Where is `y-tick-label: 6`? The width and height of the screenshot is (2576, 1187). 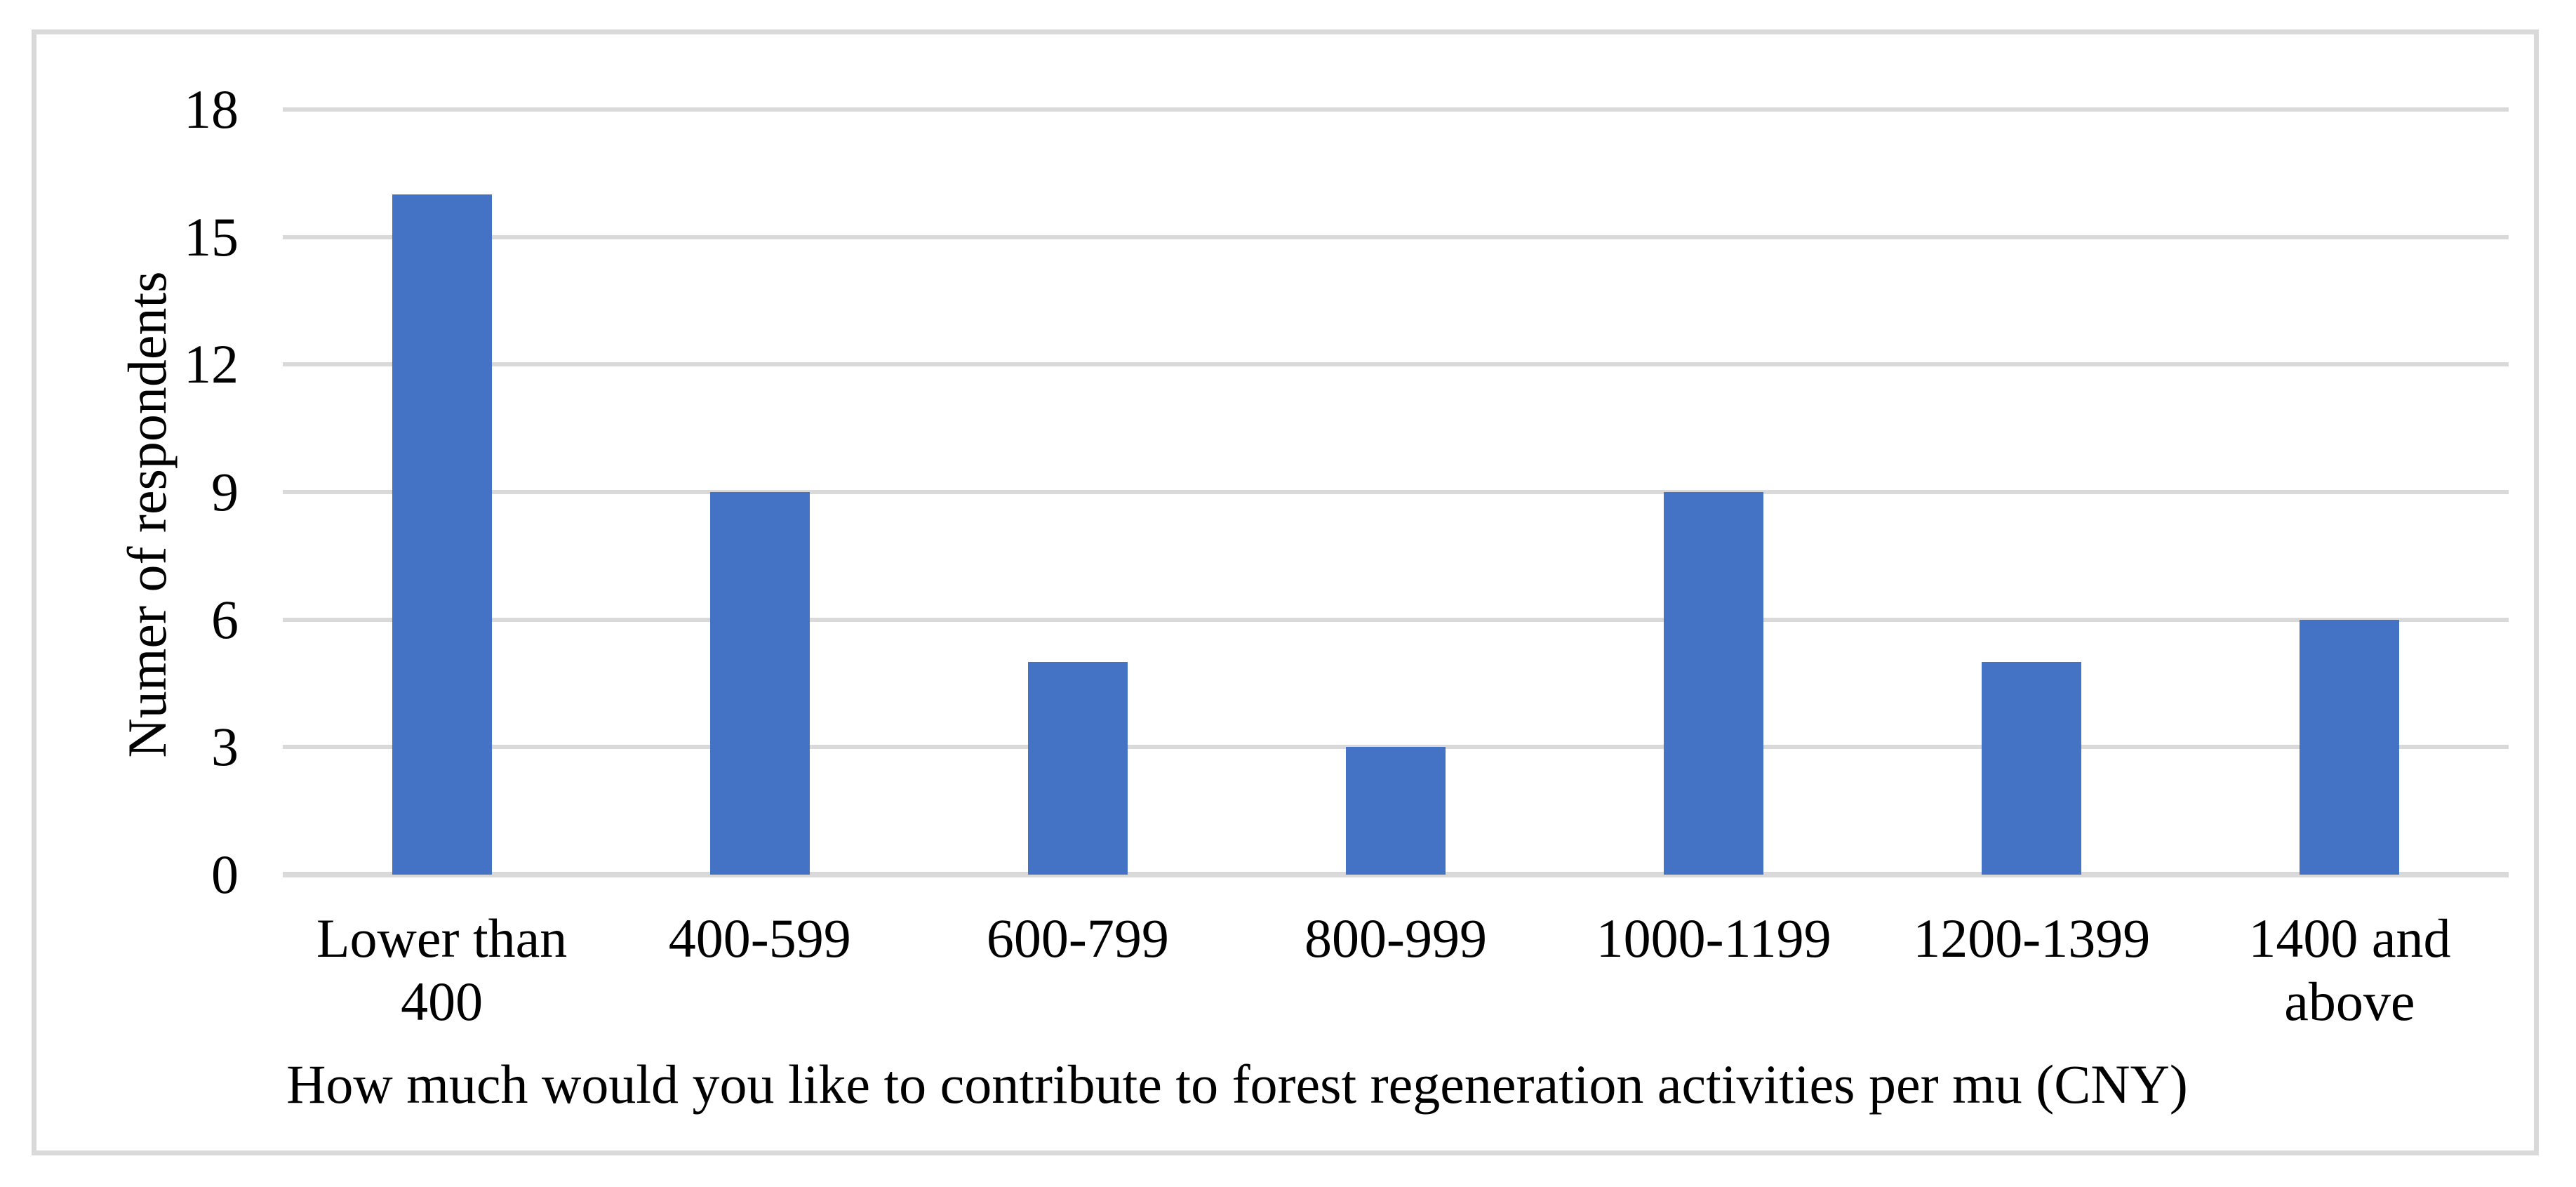
y-tick-label: 6 is located at coordinates (225, 619).